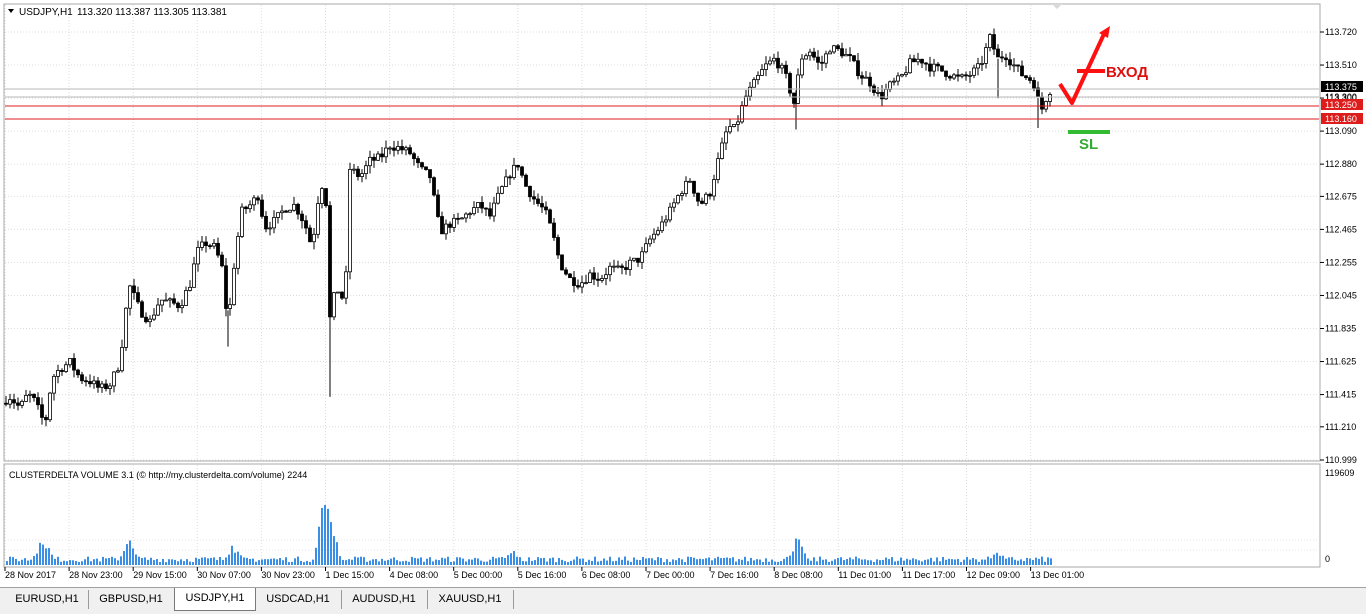  I want to click on level-tag-upper: 113.250, so click(1342, 104).